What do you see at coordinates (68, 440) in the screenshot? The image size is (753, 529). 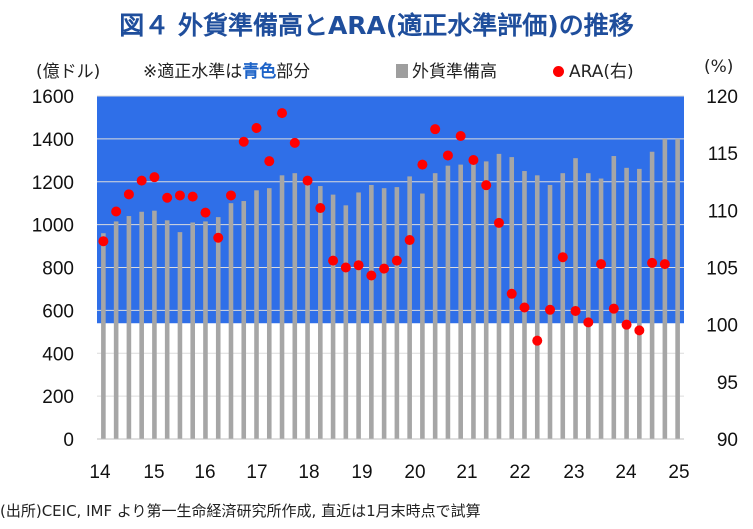 I see `y-left-tick-label: 0` at bounding box center [68, 440].